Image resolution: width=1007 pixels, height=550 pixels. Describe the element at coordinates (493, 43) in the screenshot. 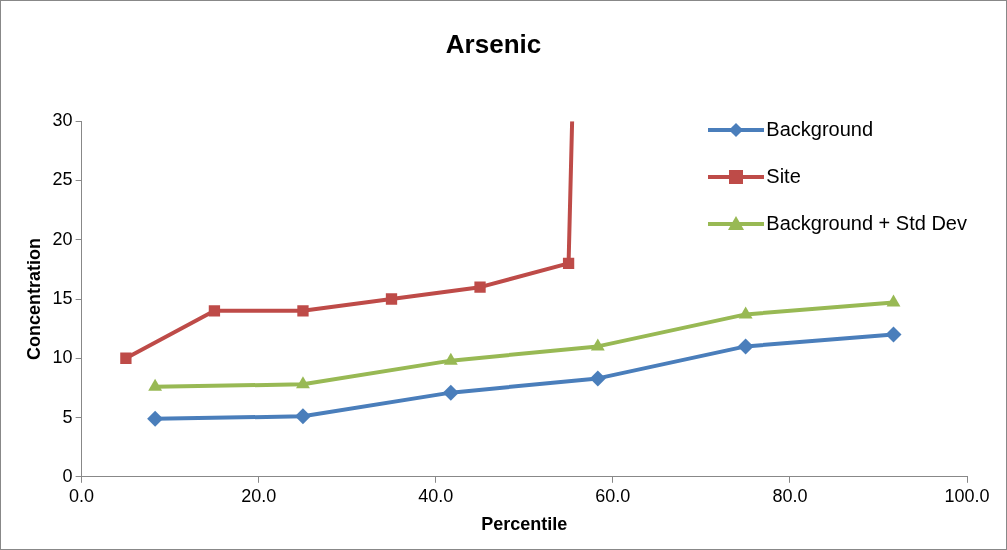

I see `chart-title: Arsenic` at that location.